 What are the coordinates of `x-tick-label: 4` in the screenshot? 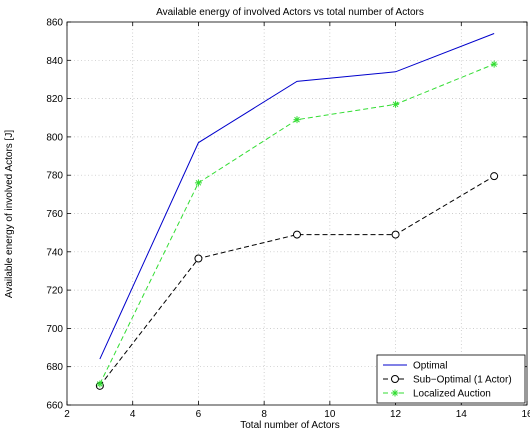 It's located at (133, 414).